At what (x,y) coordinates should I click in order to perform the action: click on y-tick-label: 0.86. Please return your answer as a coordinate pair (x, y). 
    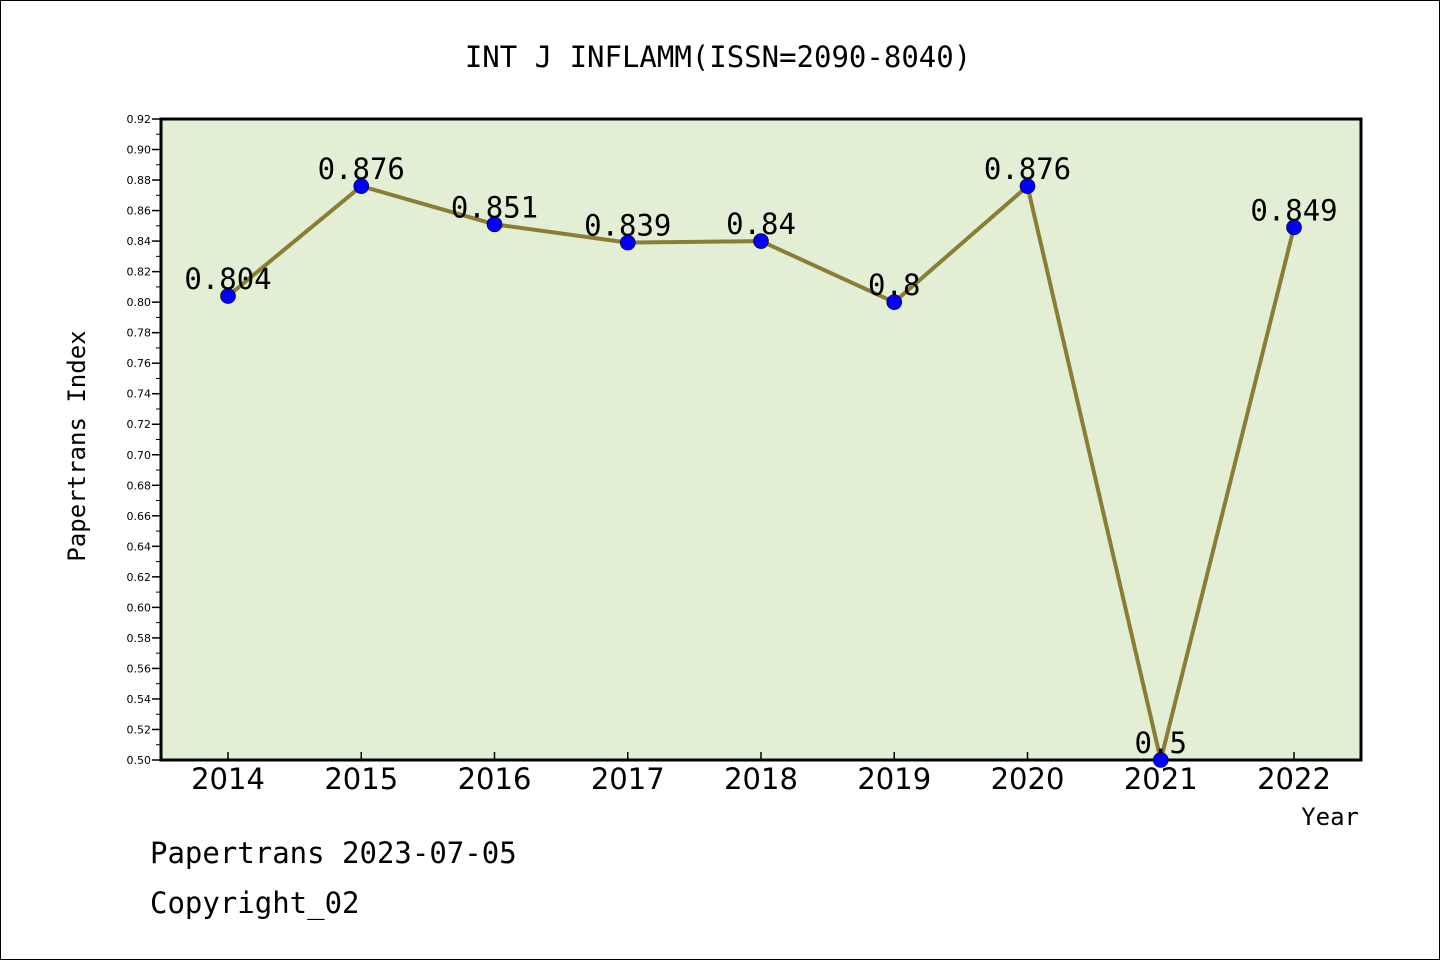
    Looking at the image, I should click on (139, 211).